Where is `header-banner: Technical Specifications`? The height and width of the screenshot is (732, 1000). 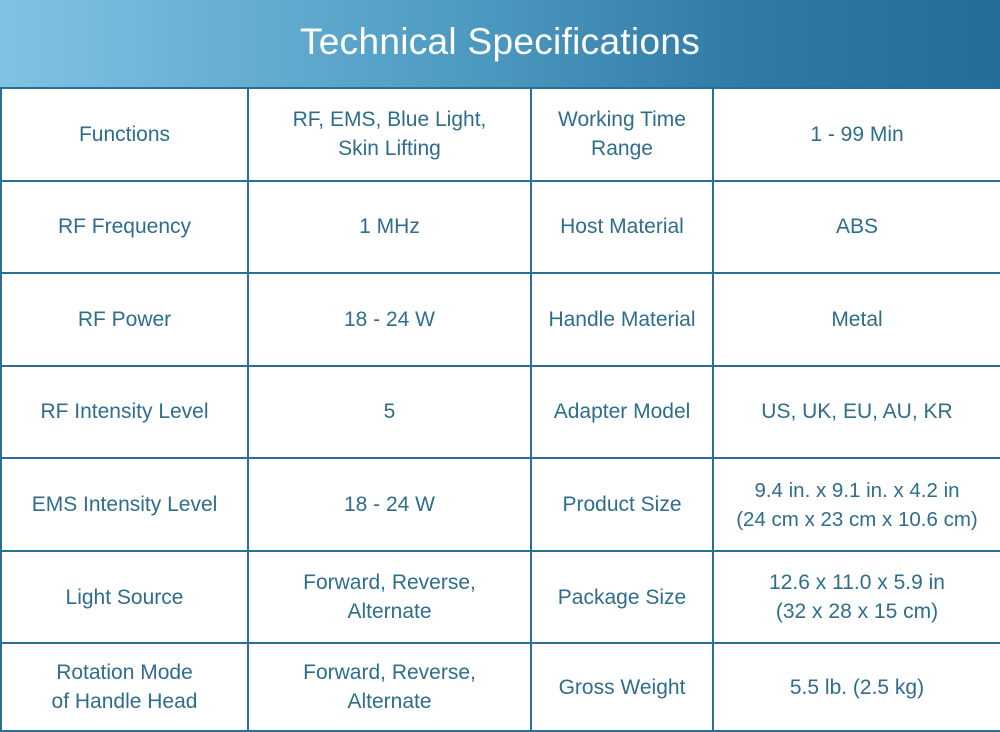
header-banner: Technical Specifications is located at coordinates (500, 43).